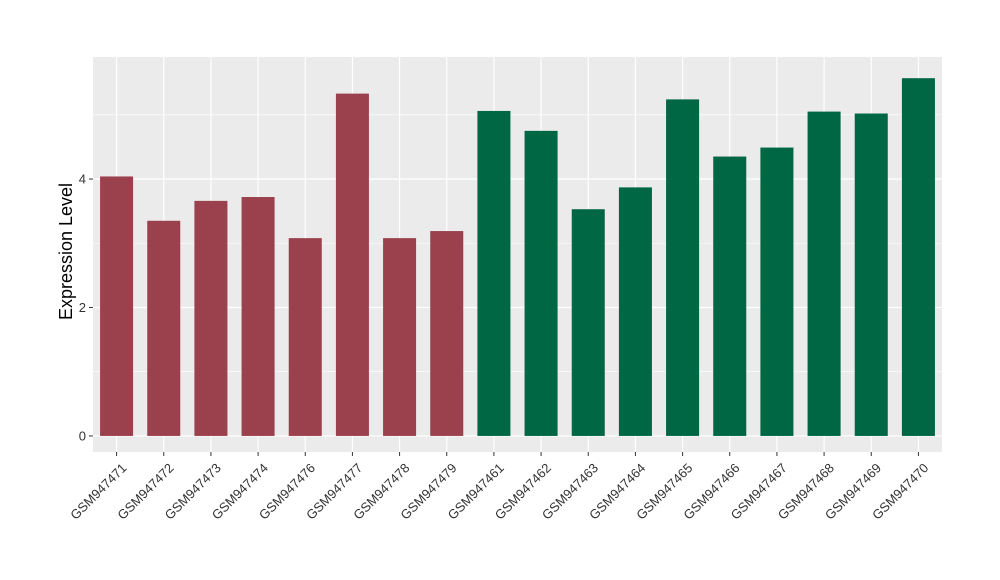  I want to click on bar-gsm947479, so click(447, 333).